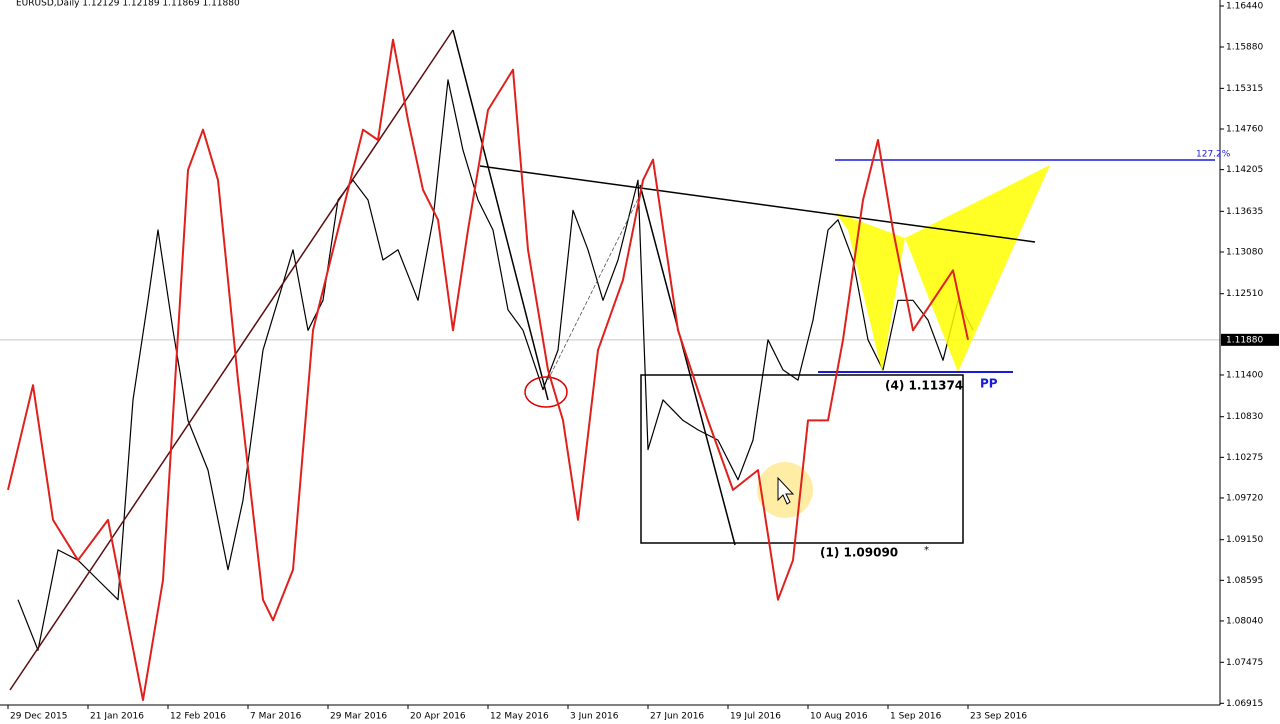 The height and width of the screenshot is (724, 1280). I want to click on highlight-circle, so click(546, 392).